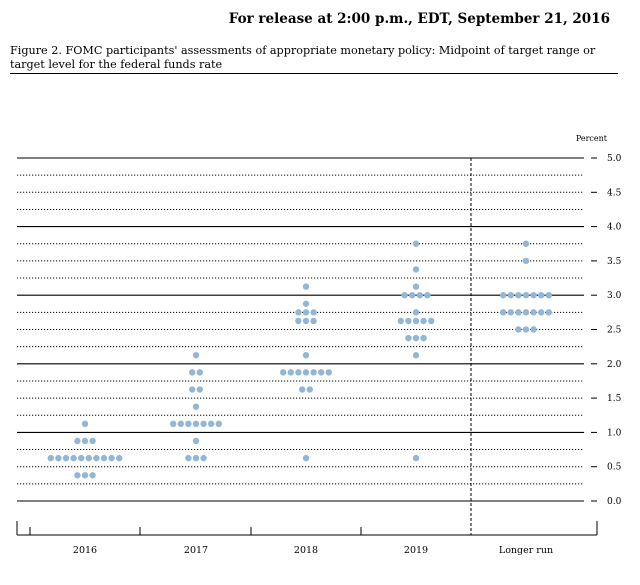  Describe the element at coordinates (416, 550) in the screenshot. I see `x-tick-label: 2019` at that location.